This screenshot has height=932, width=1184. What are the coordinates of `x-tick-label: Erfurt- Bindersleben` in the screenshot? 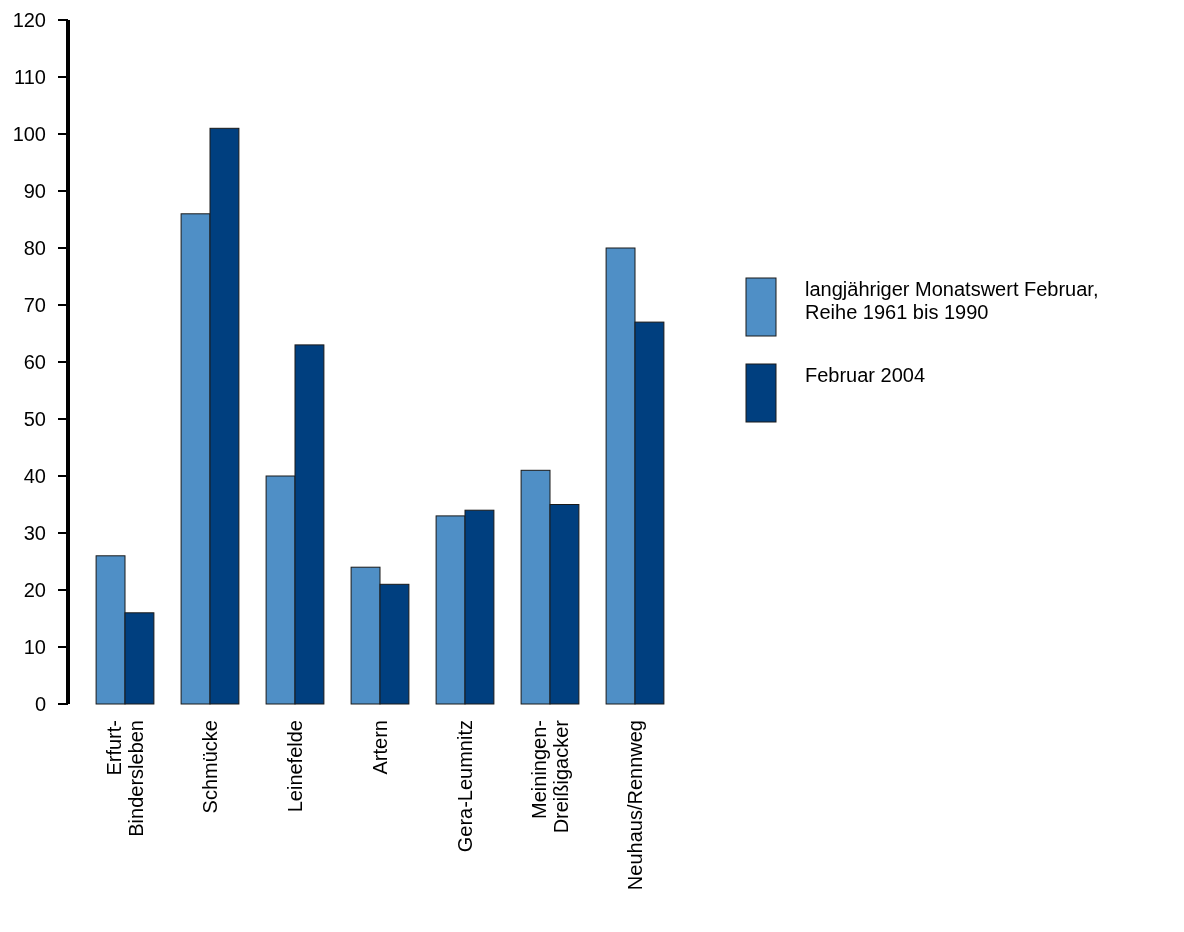 It's located at (125, 778).